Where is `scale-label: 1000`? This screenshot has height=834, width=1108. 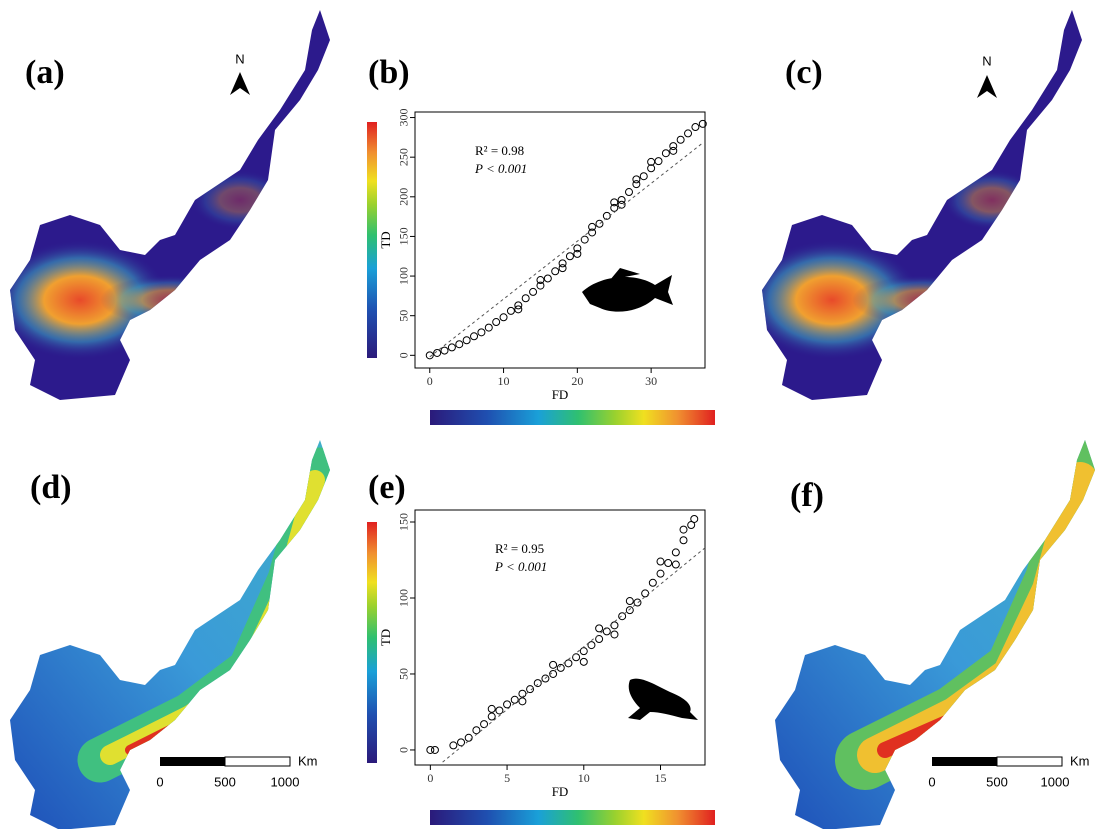
scale-label: 1000 is located at coordinates (1055, 781).